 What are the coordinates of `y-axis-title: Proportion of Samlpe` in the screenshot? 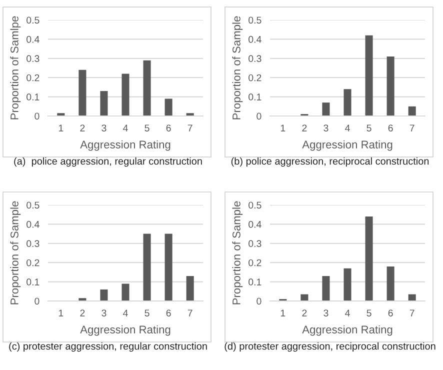 It's located at (15, 68).